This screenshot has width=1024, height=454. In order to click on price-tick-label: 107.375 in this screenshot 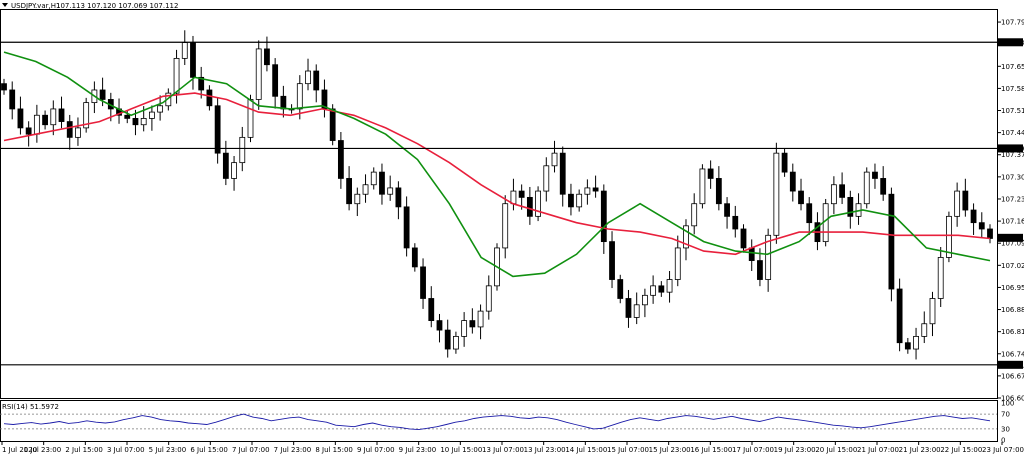, I will do `click(1012, 155)`.